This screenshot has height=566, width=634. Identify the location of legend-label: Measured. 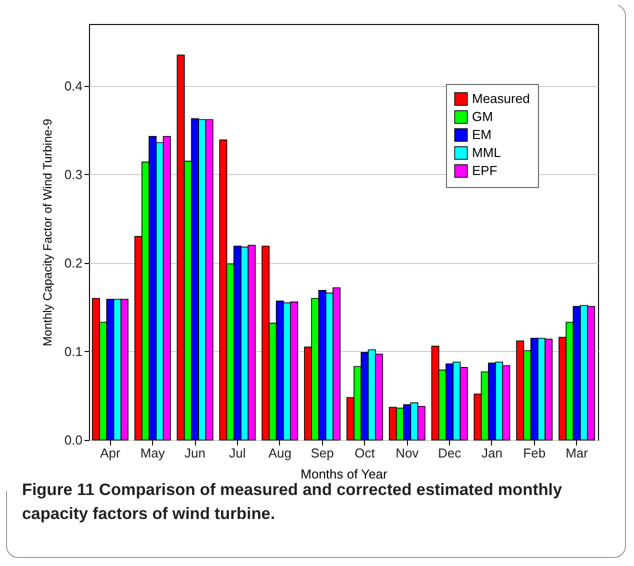
(501, 98).